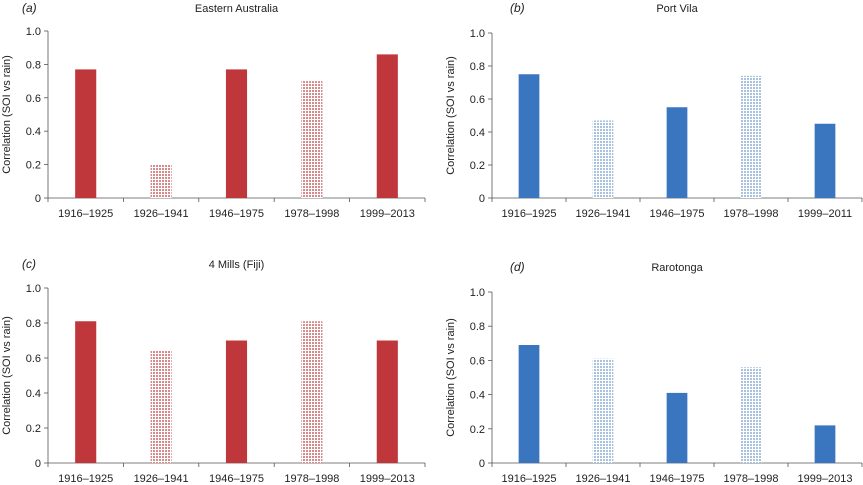 Image resolution: width=863 pixels, height=485 pixels. I want to click on chart-title: Port Vila, so click(677, 9).